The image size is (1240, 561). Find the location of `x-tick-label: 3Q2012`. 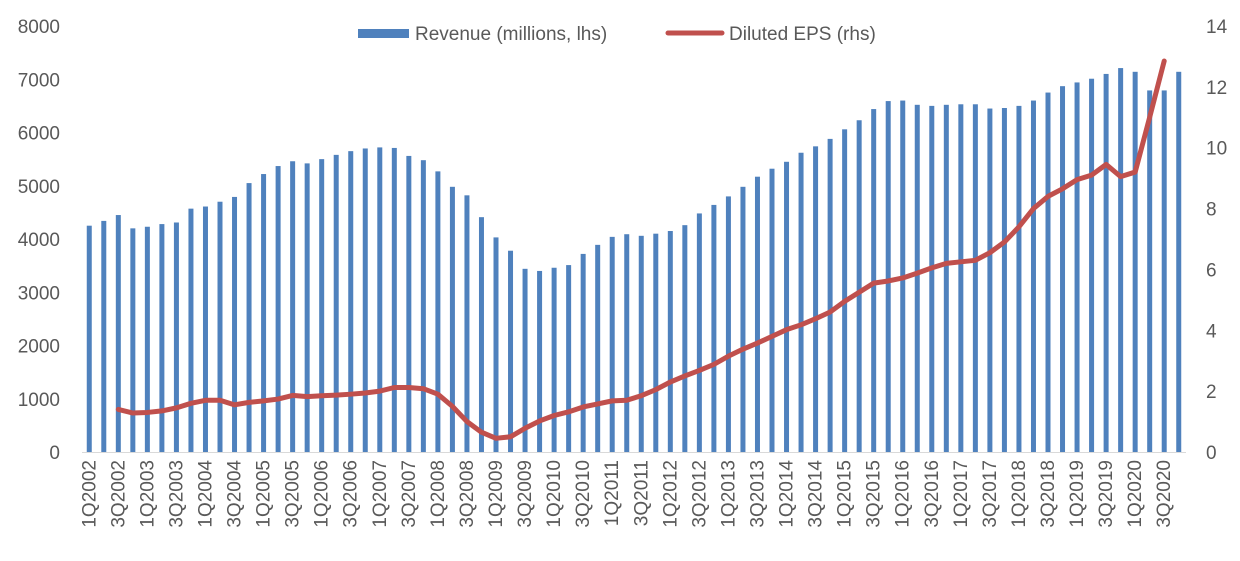

x-tick-label: 3Q2012 is located at coordinates (699, 494).